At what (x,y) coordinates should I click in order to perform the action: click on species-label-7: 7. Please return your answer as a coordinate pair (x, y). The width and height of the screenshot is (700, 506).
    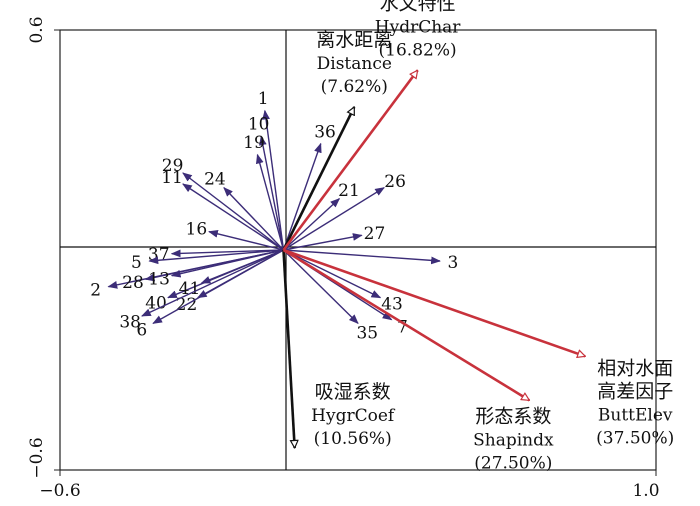
    Looking at the image, I should click on (402, 328).